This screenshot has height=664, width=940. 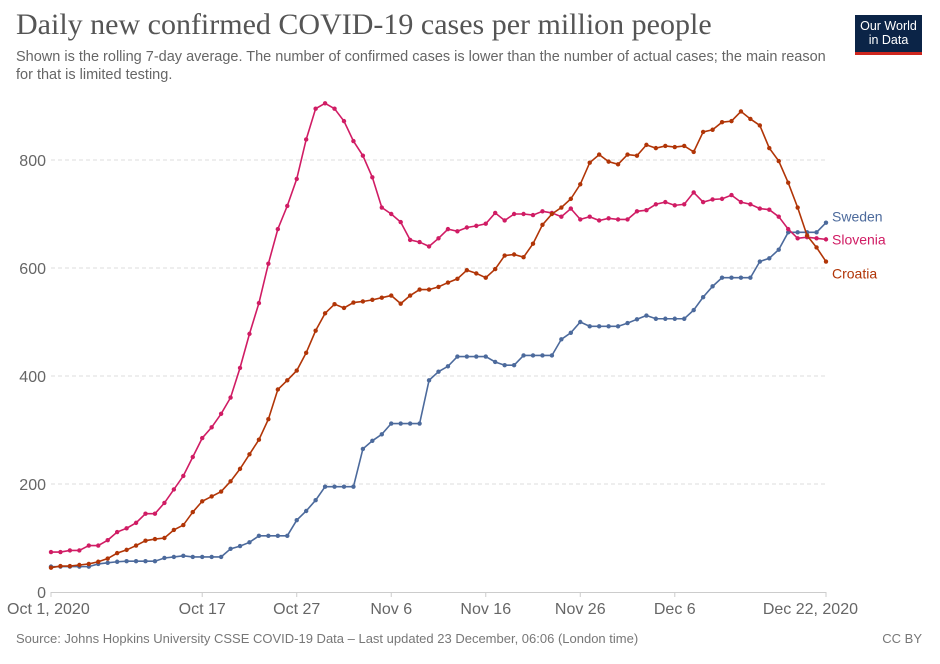 I want to click on x-tick-label: Oct 1, 2020, so click(x=48, y=609).